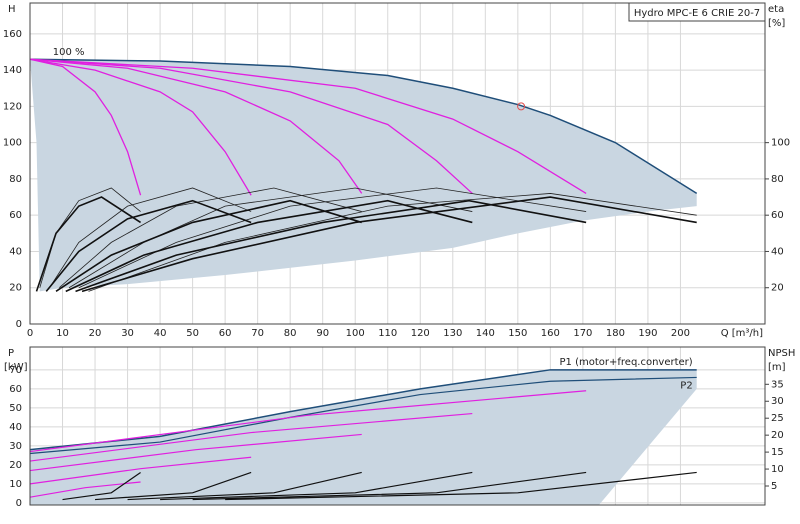 This screenshot has width=800, height=524. What do you see at coordinates (12, 34) in the screenshot?
I see `y-tick-label: 160` at bounding box center [12, 34].